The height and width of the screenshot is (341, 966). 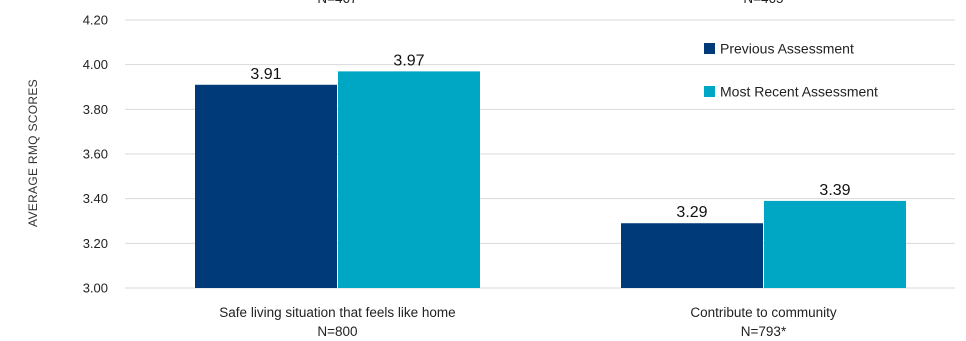 I want to click on y-tick-label: 3.40, so click(x=95, y=198).